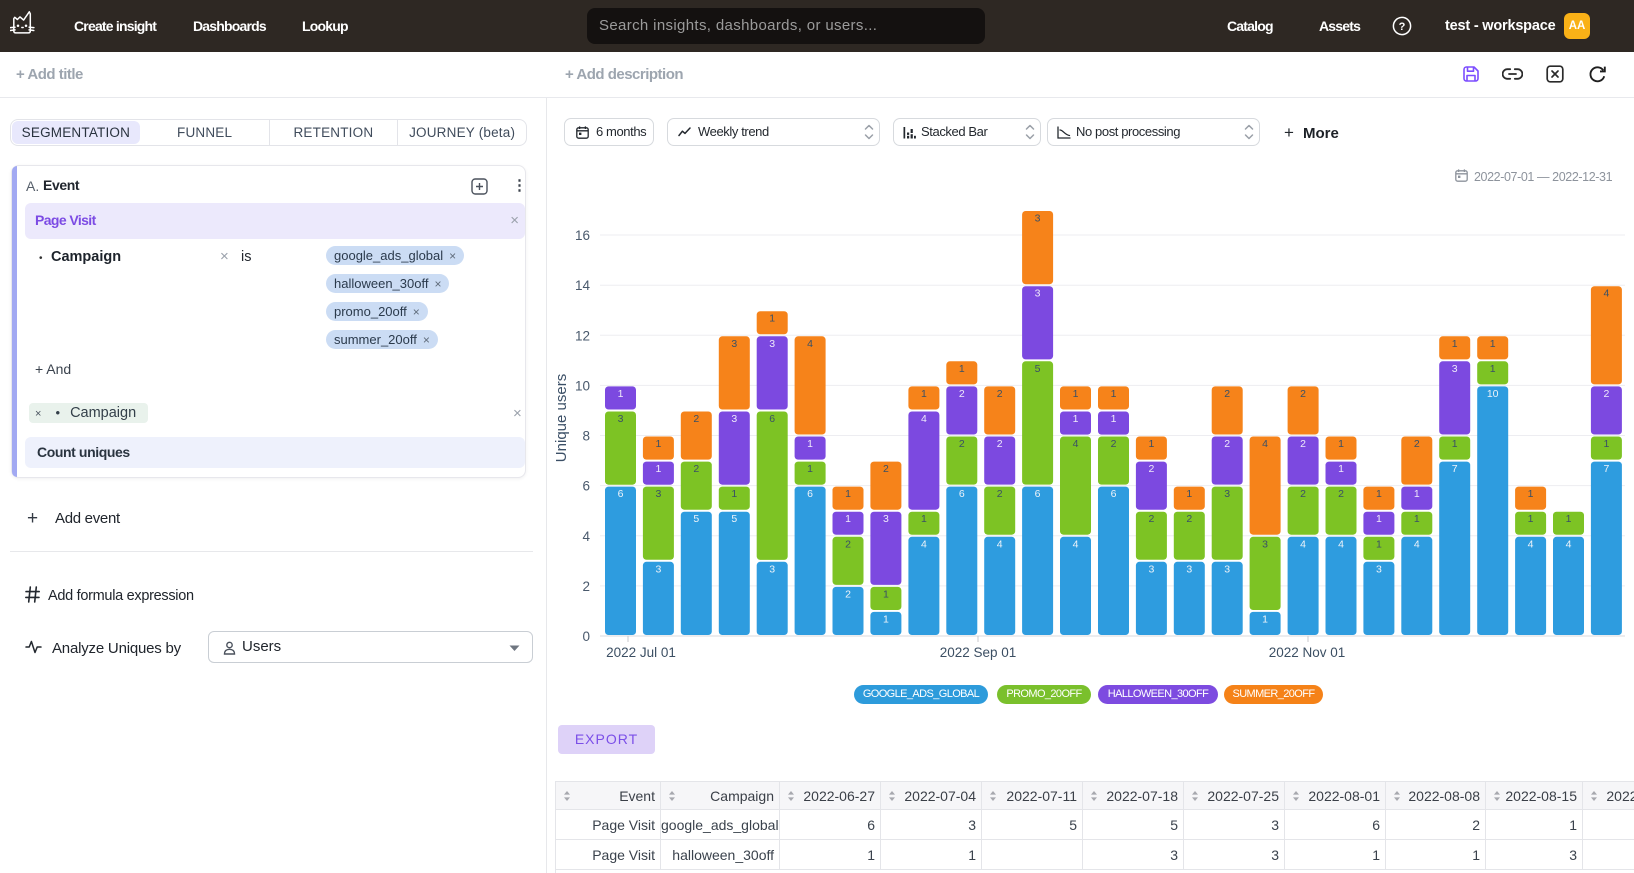 The width and height of the screenshot is (1634, 873). Describe the element at coordinates (582, 335) in the screenshot. I see `svg-text: 12` at that location.